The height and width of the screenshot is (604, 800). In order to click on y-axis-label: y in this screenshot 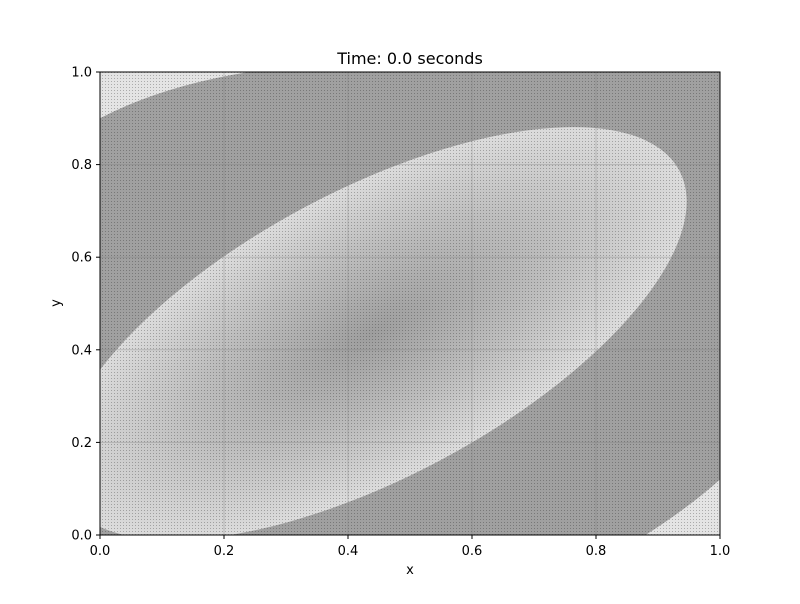, I will do `click(56, 303)`.